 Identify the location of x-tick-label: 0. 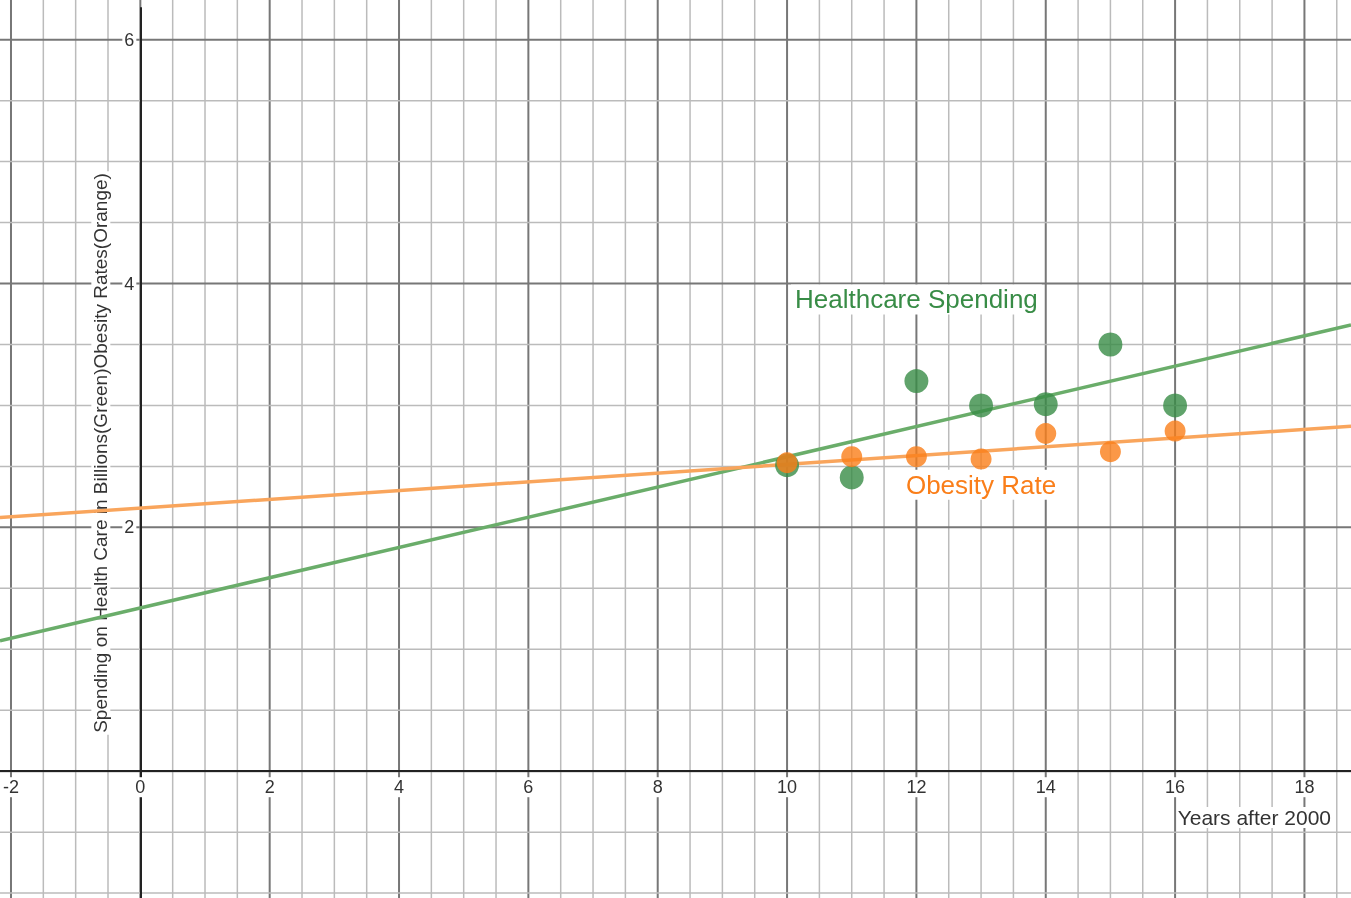
(140, 787).